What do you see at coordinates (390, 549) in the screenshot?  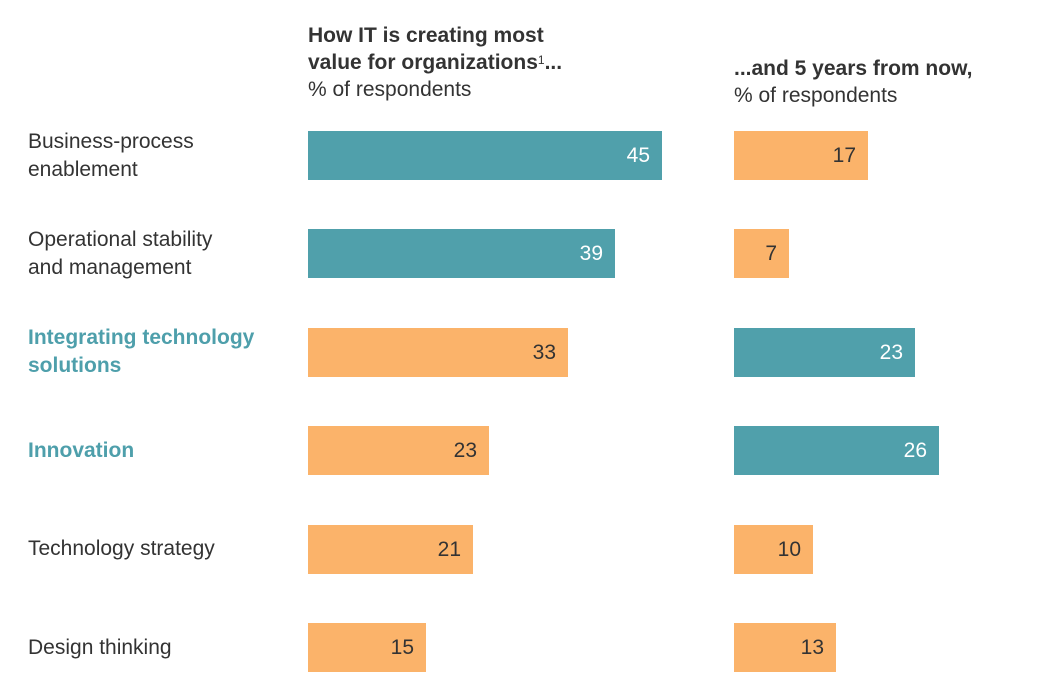 I see `current-bar: 21` at bounding box center [390, 549].